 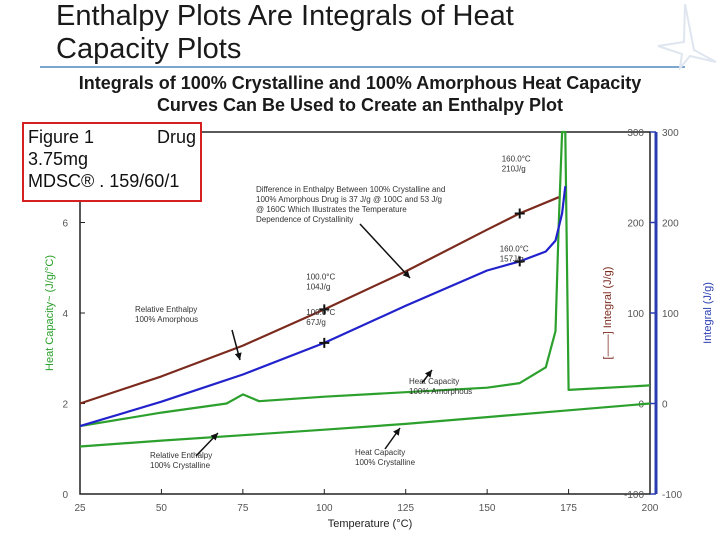 I want to click on marker-label: 210J/g, so click(x=514, y=168).